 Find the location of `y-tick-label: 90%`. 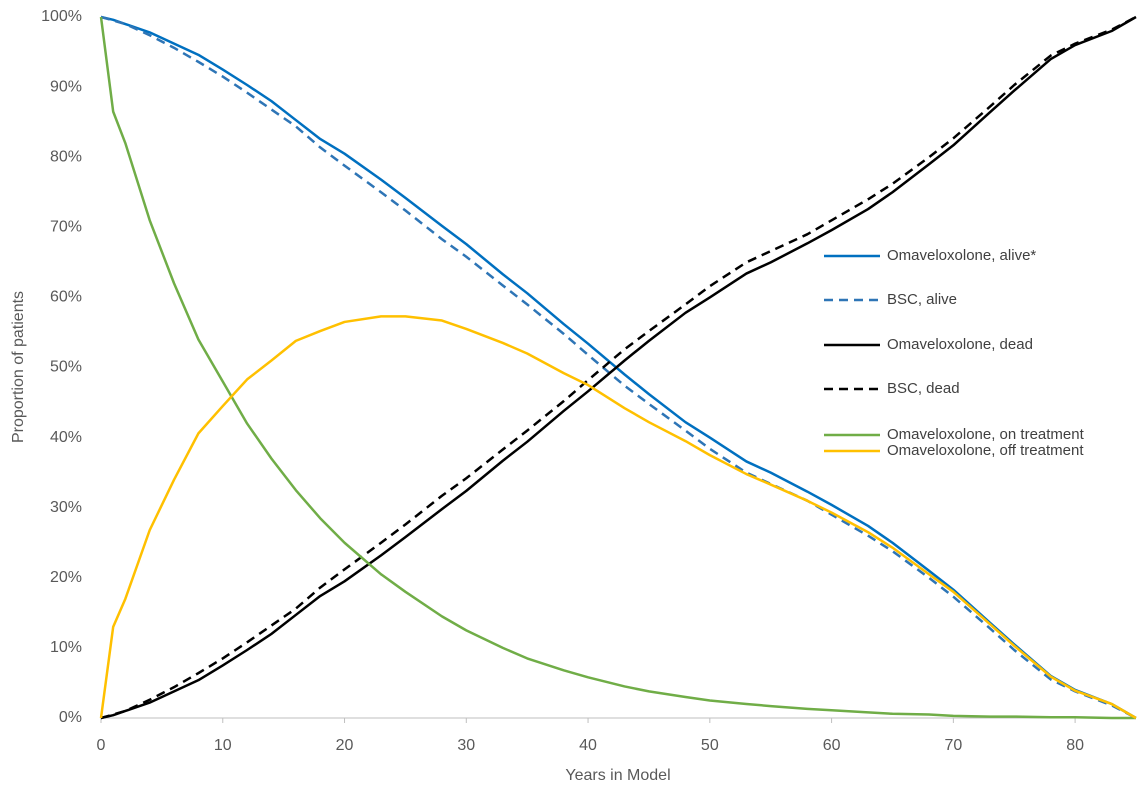

y-tick-label: 90% is located at coordinates (66, 86).